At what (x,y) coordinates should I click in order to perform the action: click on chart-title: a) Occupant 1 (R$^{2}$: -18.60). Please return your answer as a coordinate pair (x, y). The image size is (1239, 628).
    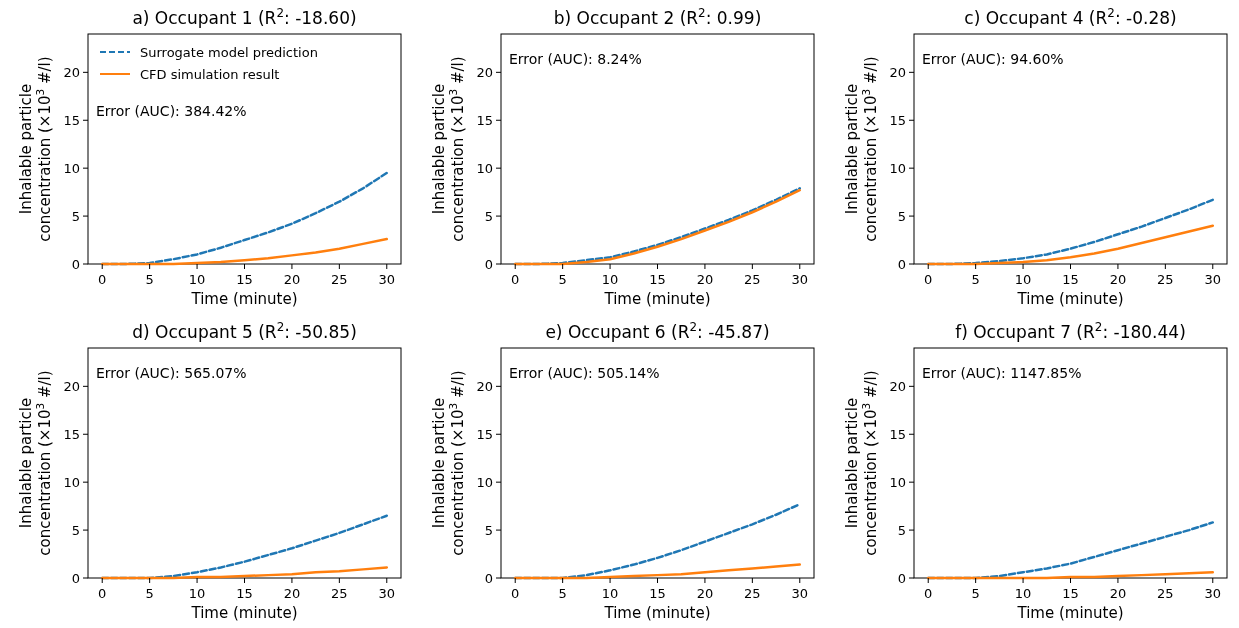
    Looking at the image, I should click on (244, 17).